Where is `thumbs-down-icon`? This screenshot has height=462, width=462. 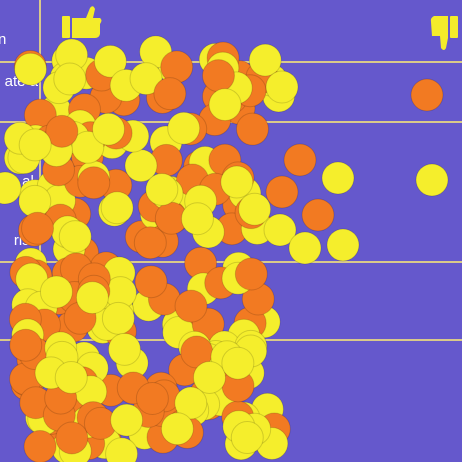
thumbs-down-icon is located at coordinates (444, 33).